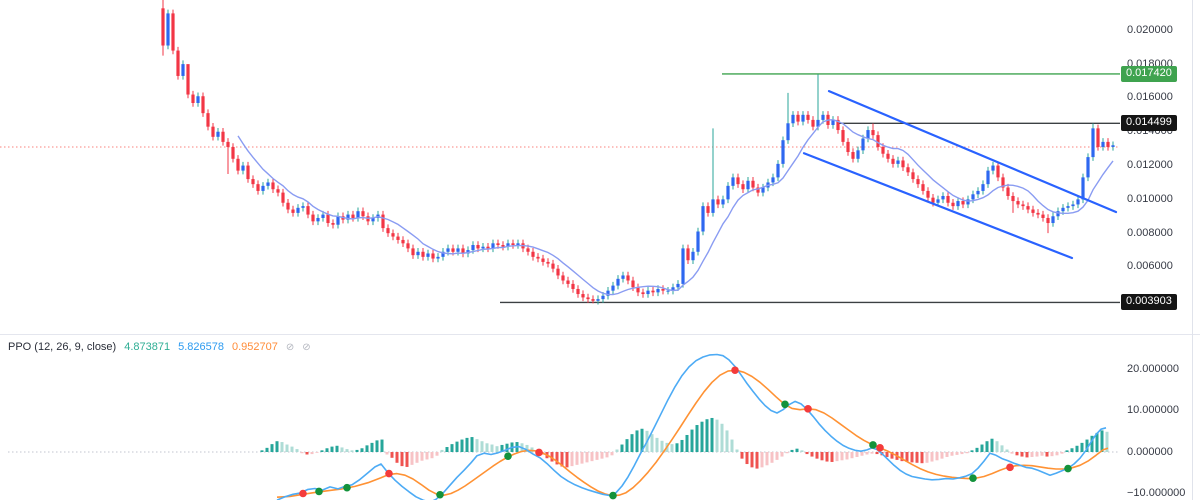 The image size is (1200, 500). Describe the element at coordinates (1150, 232) in the screenshot. I see `price-tick-label: 0.008000` at that location.